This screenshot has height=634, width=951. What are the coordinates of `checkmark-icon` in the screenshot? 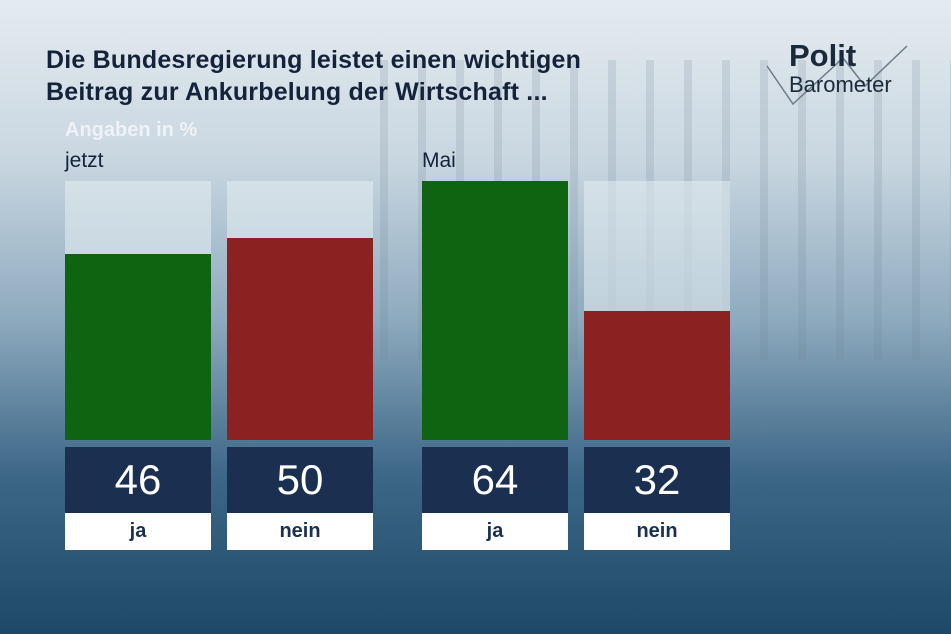 It's located at (837, 75).